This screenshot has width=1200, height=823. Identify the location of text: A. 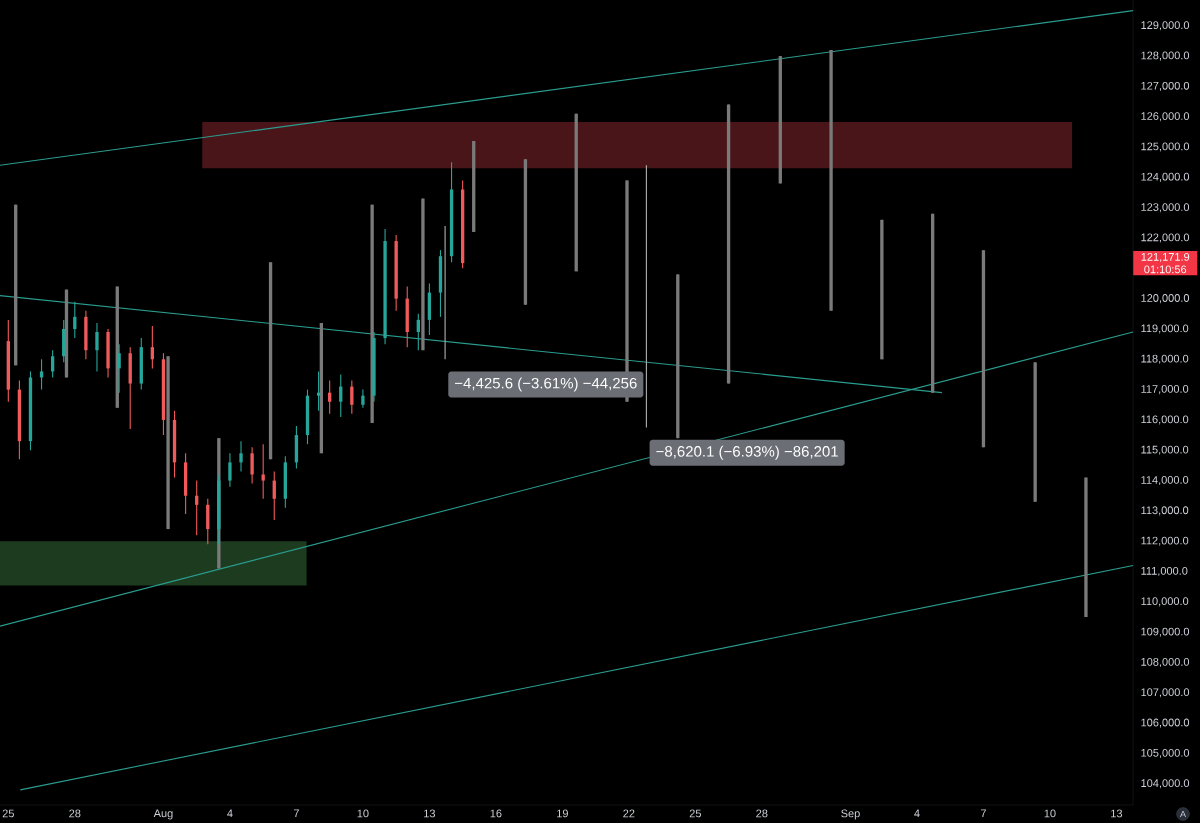
(1183, 814).